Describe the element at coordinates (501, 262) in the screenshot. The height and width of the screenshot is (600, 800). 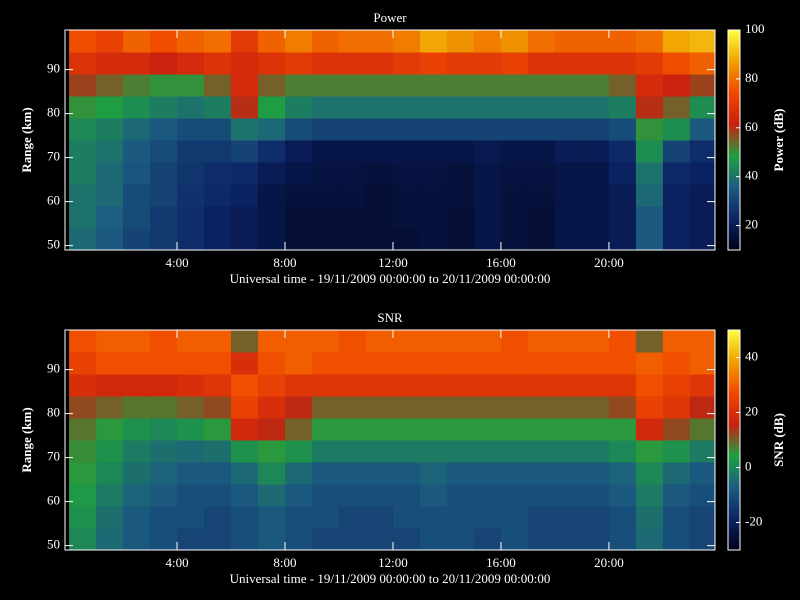
I see `x-tick-label: 16:00` at that location.